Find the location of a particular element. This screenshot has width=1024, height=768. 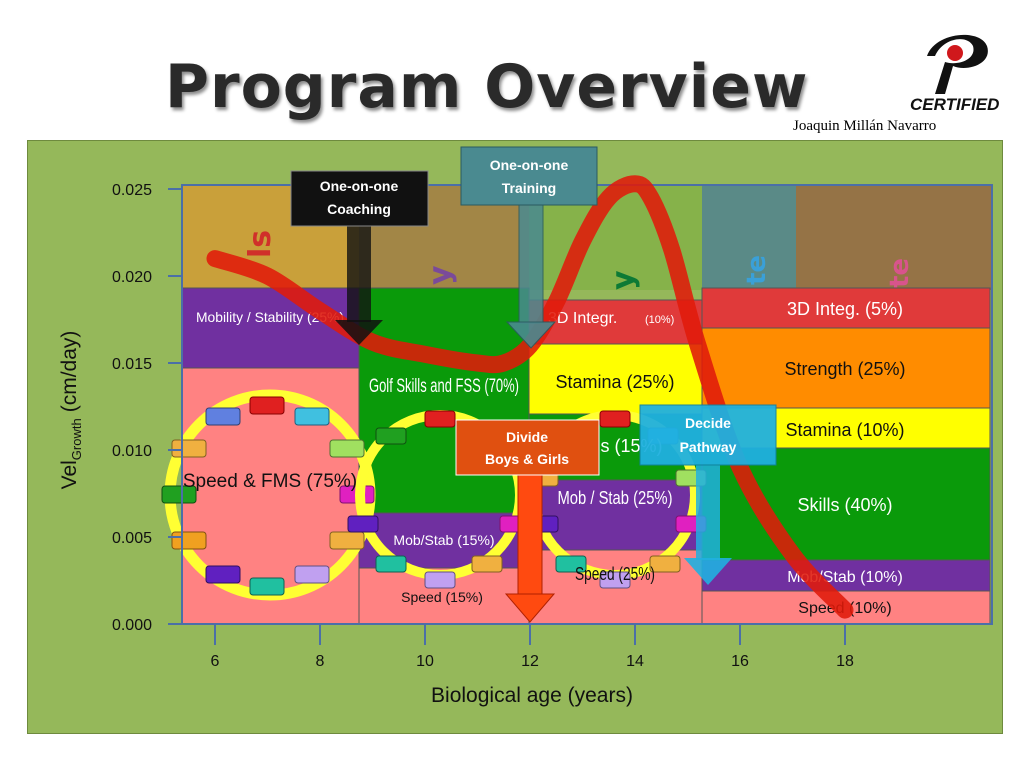

block-label-mobility-stability: Mobility / Stability (25%) is located at coordinates (270, 317).